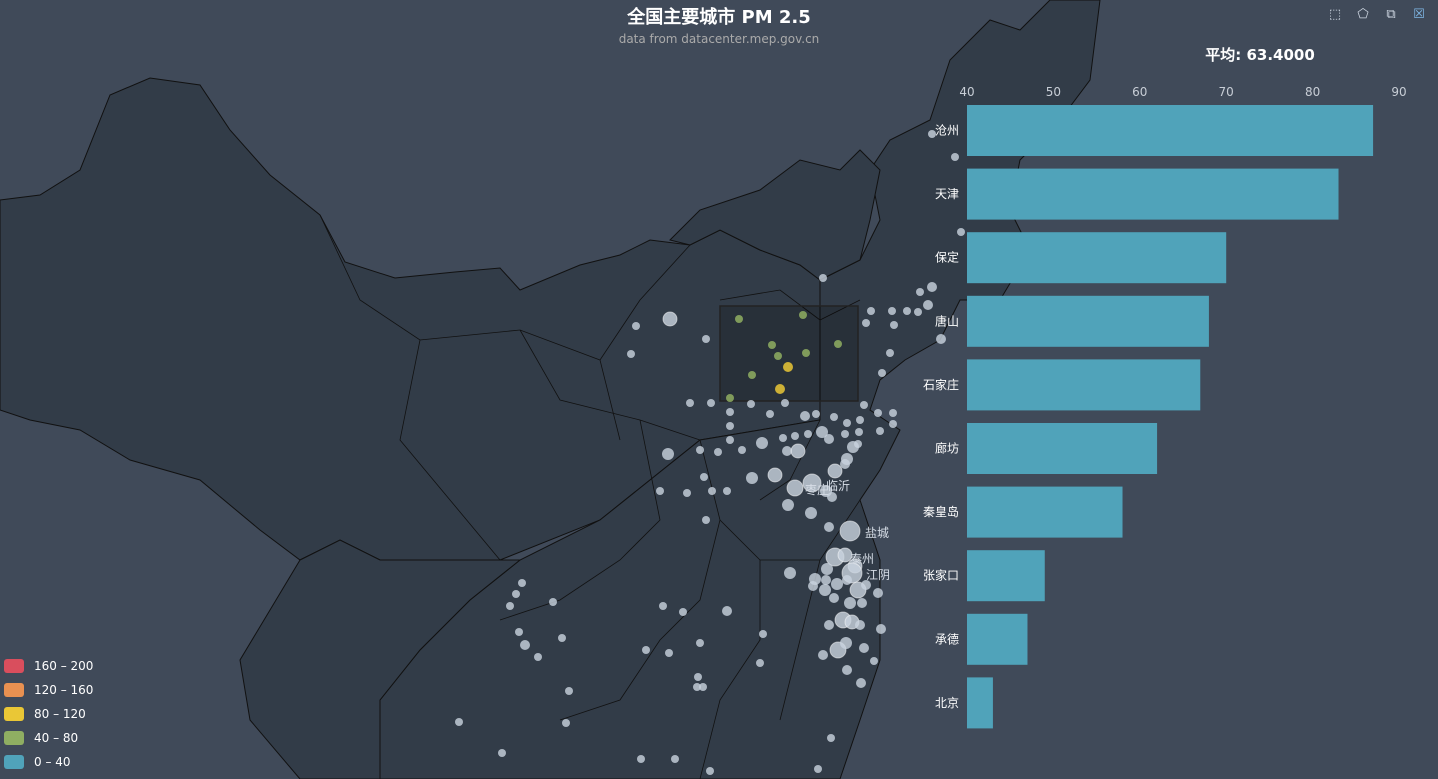  What do you see at coordinates (48, 666) in the screenshot?
I see `legend-item-160-200: 160 – 200` at bounding box center [48, 666].